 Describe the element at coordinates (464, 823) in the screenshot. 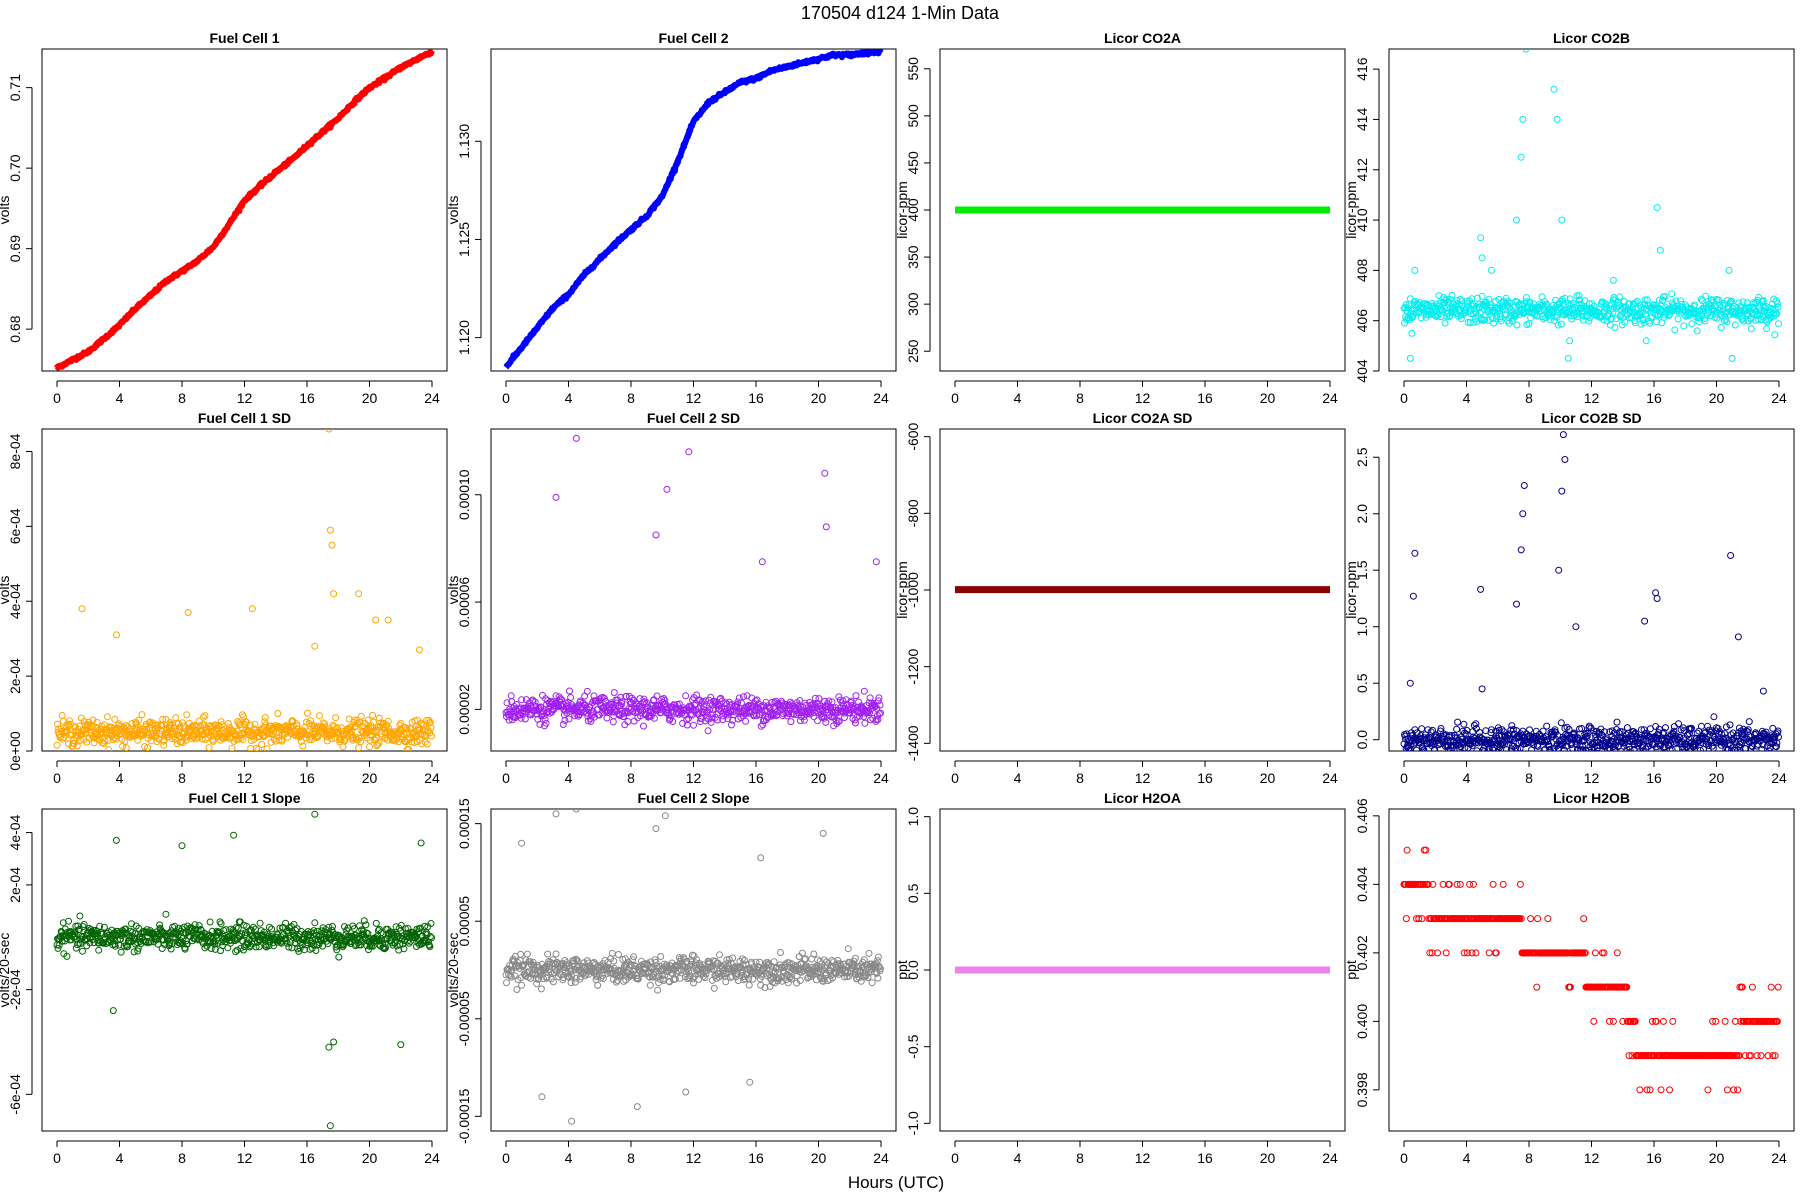

I see `y-tick-label: 0.00015` at that location.